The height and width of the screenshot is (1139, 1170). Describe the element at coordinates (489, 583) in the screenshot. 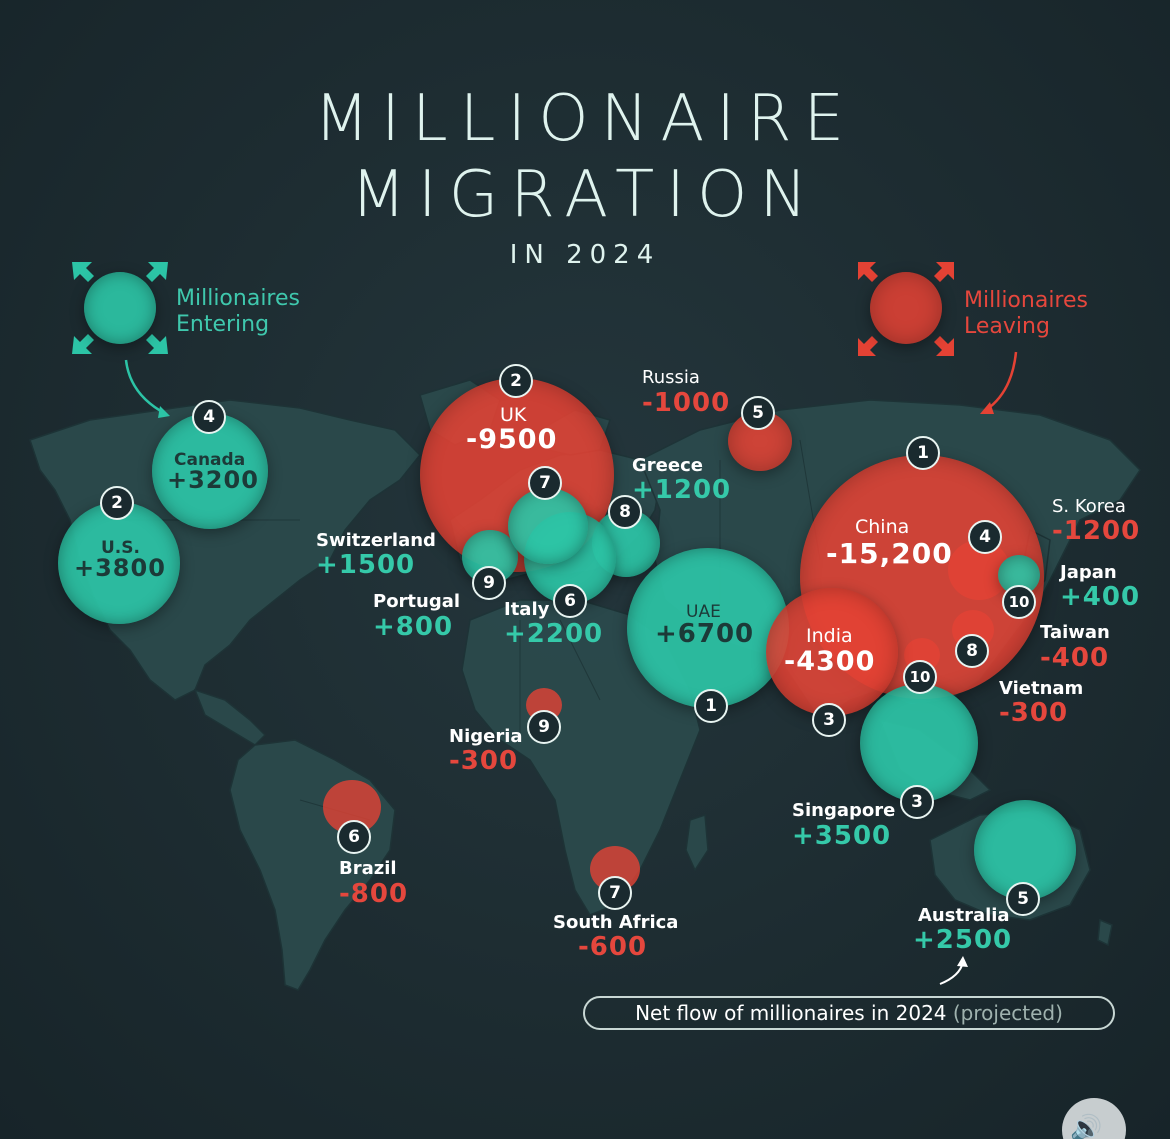

I see `rank-badge-portugal: 9` at that location.